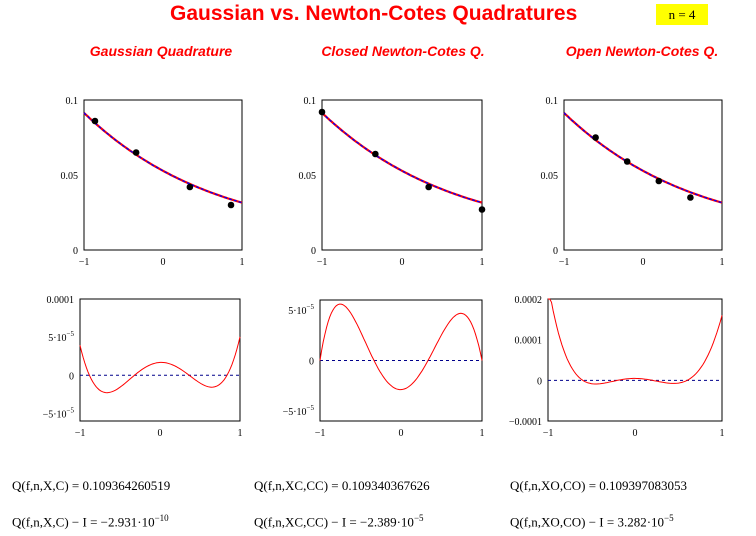 The height and width of the screenshot is (536, 756). I want to click on column-title-closed-nc: Closed Newton-Cotes Q., so click(403, 51).